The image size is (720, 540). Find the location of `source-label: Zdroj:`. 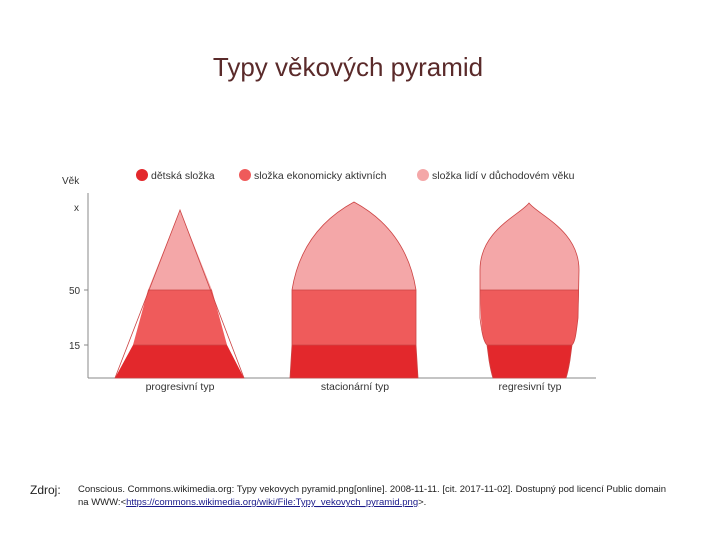

source-label: Zdroj: is located at coordinates (45, 490).